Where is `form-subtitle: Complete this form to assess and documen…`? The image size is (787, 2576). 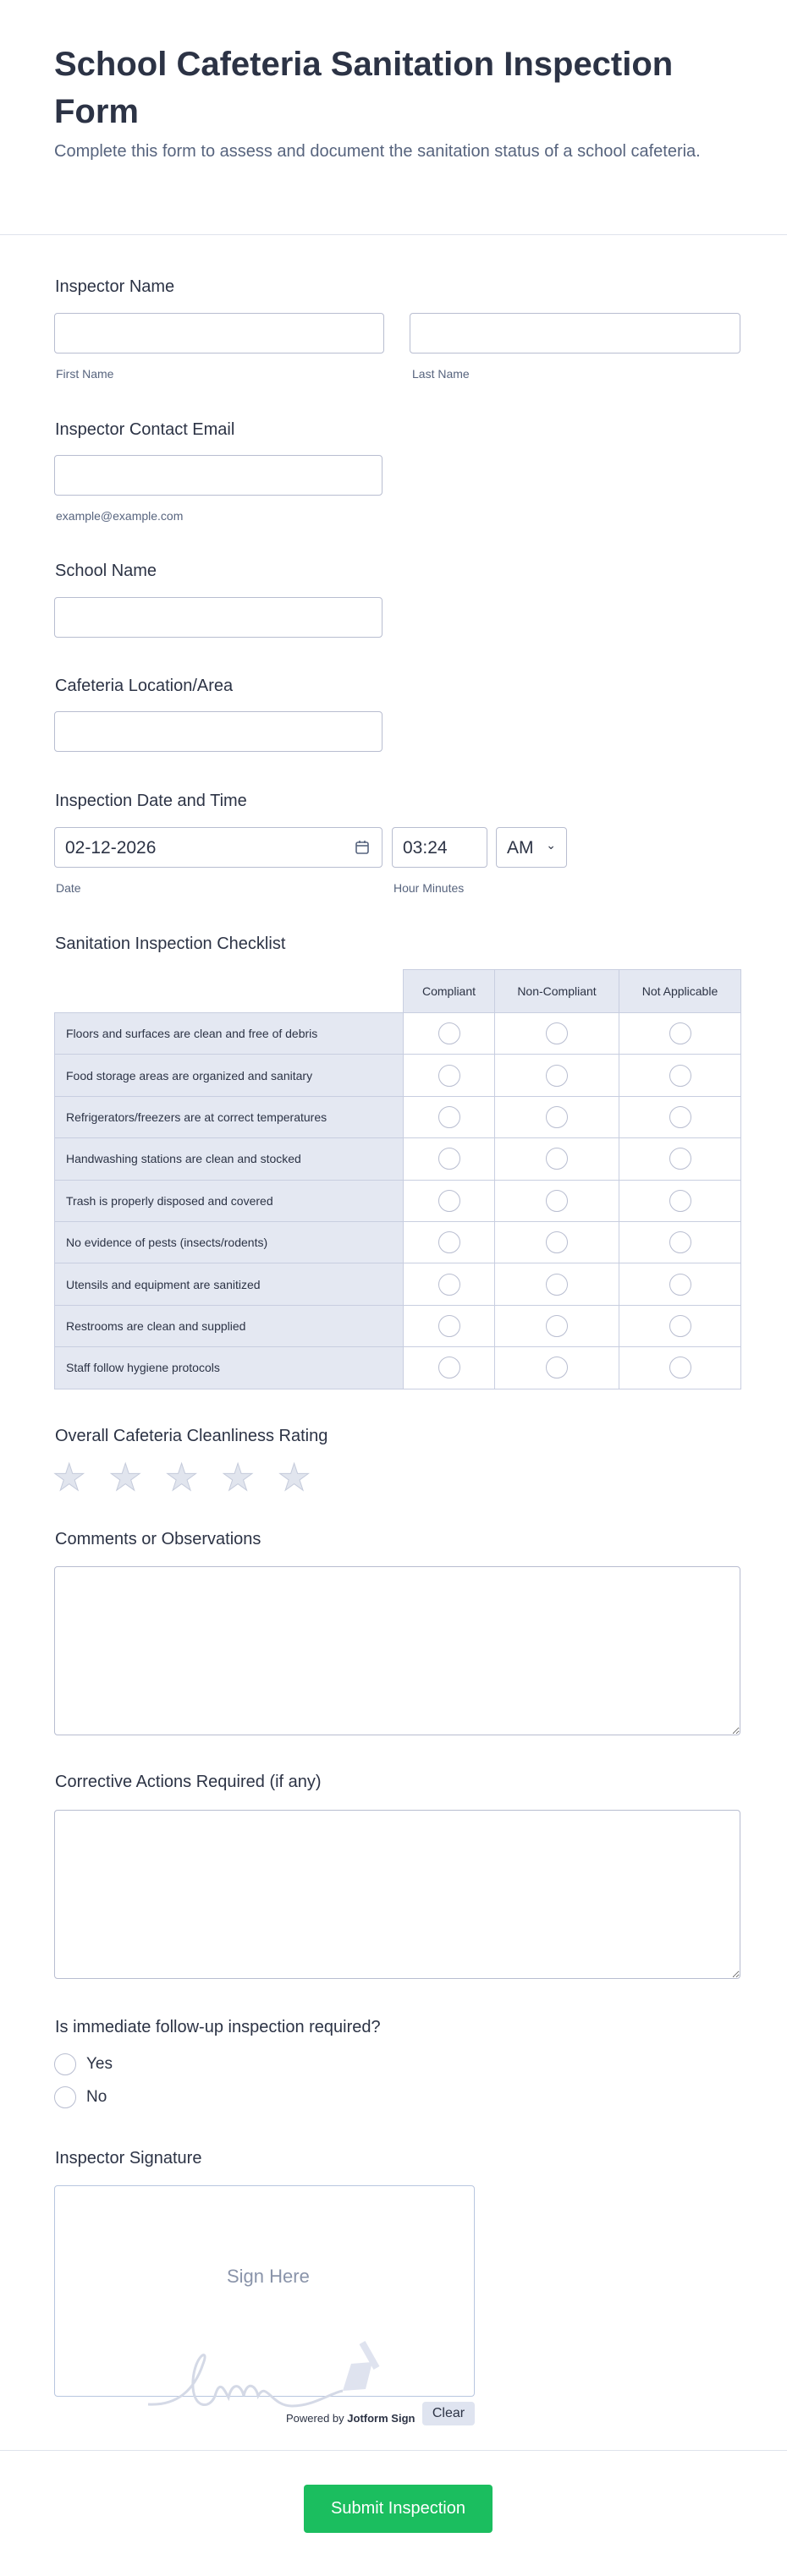 form-subtitle: Complete this form to assess and documen… is located at coordinates (377, 151).